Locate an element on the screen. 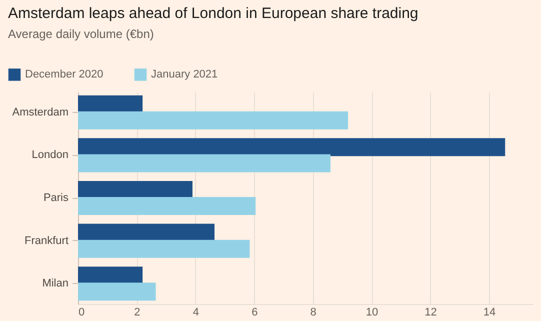 The image size is (554, 335). chart-title: Amsterdam leaps ahead of London in European share trading is located at coordinates (213, 13).